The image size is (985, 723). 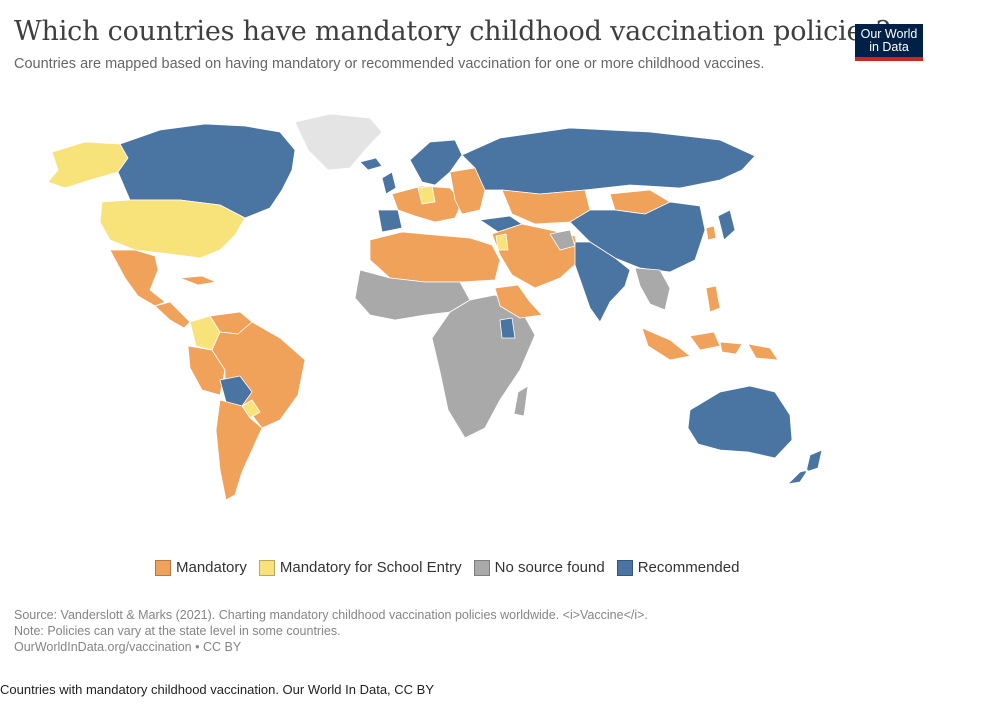 I want to click on map-region-mexico, so click(x=137, y=278).